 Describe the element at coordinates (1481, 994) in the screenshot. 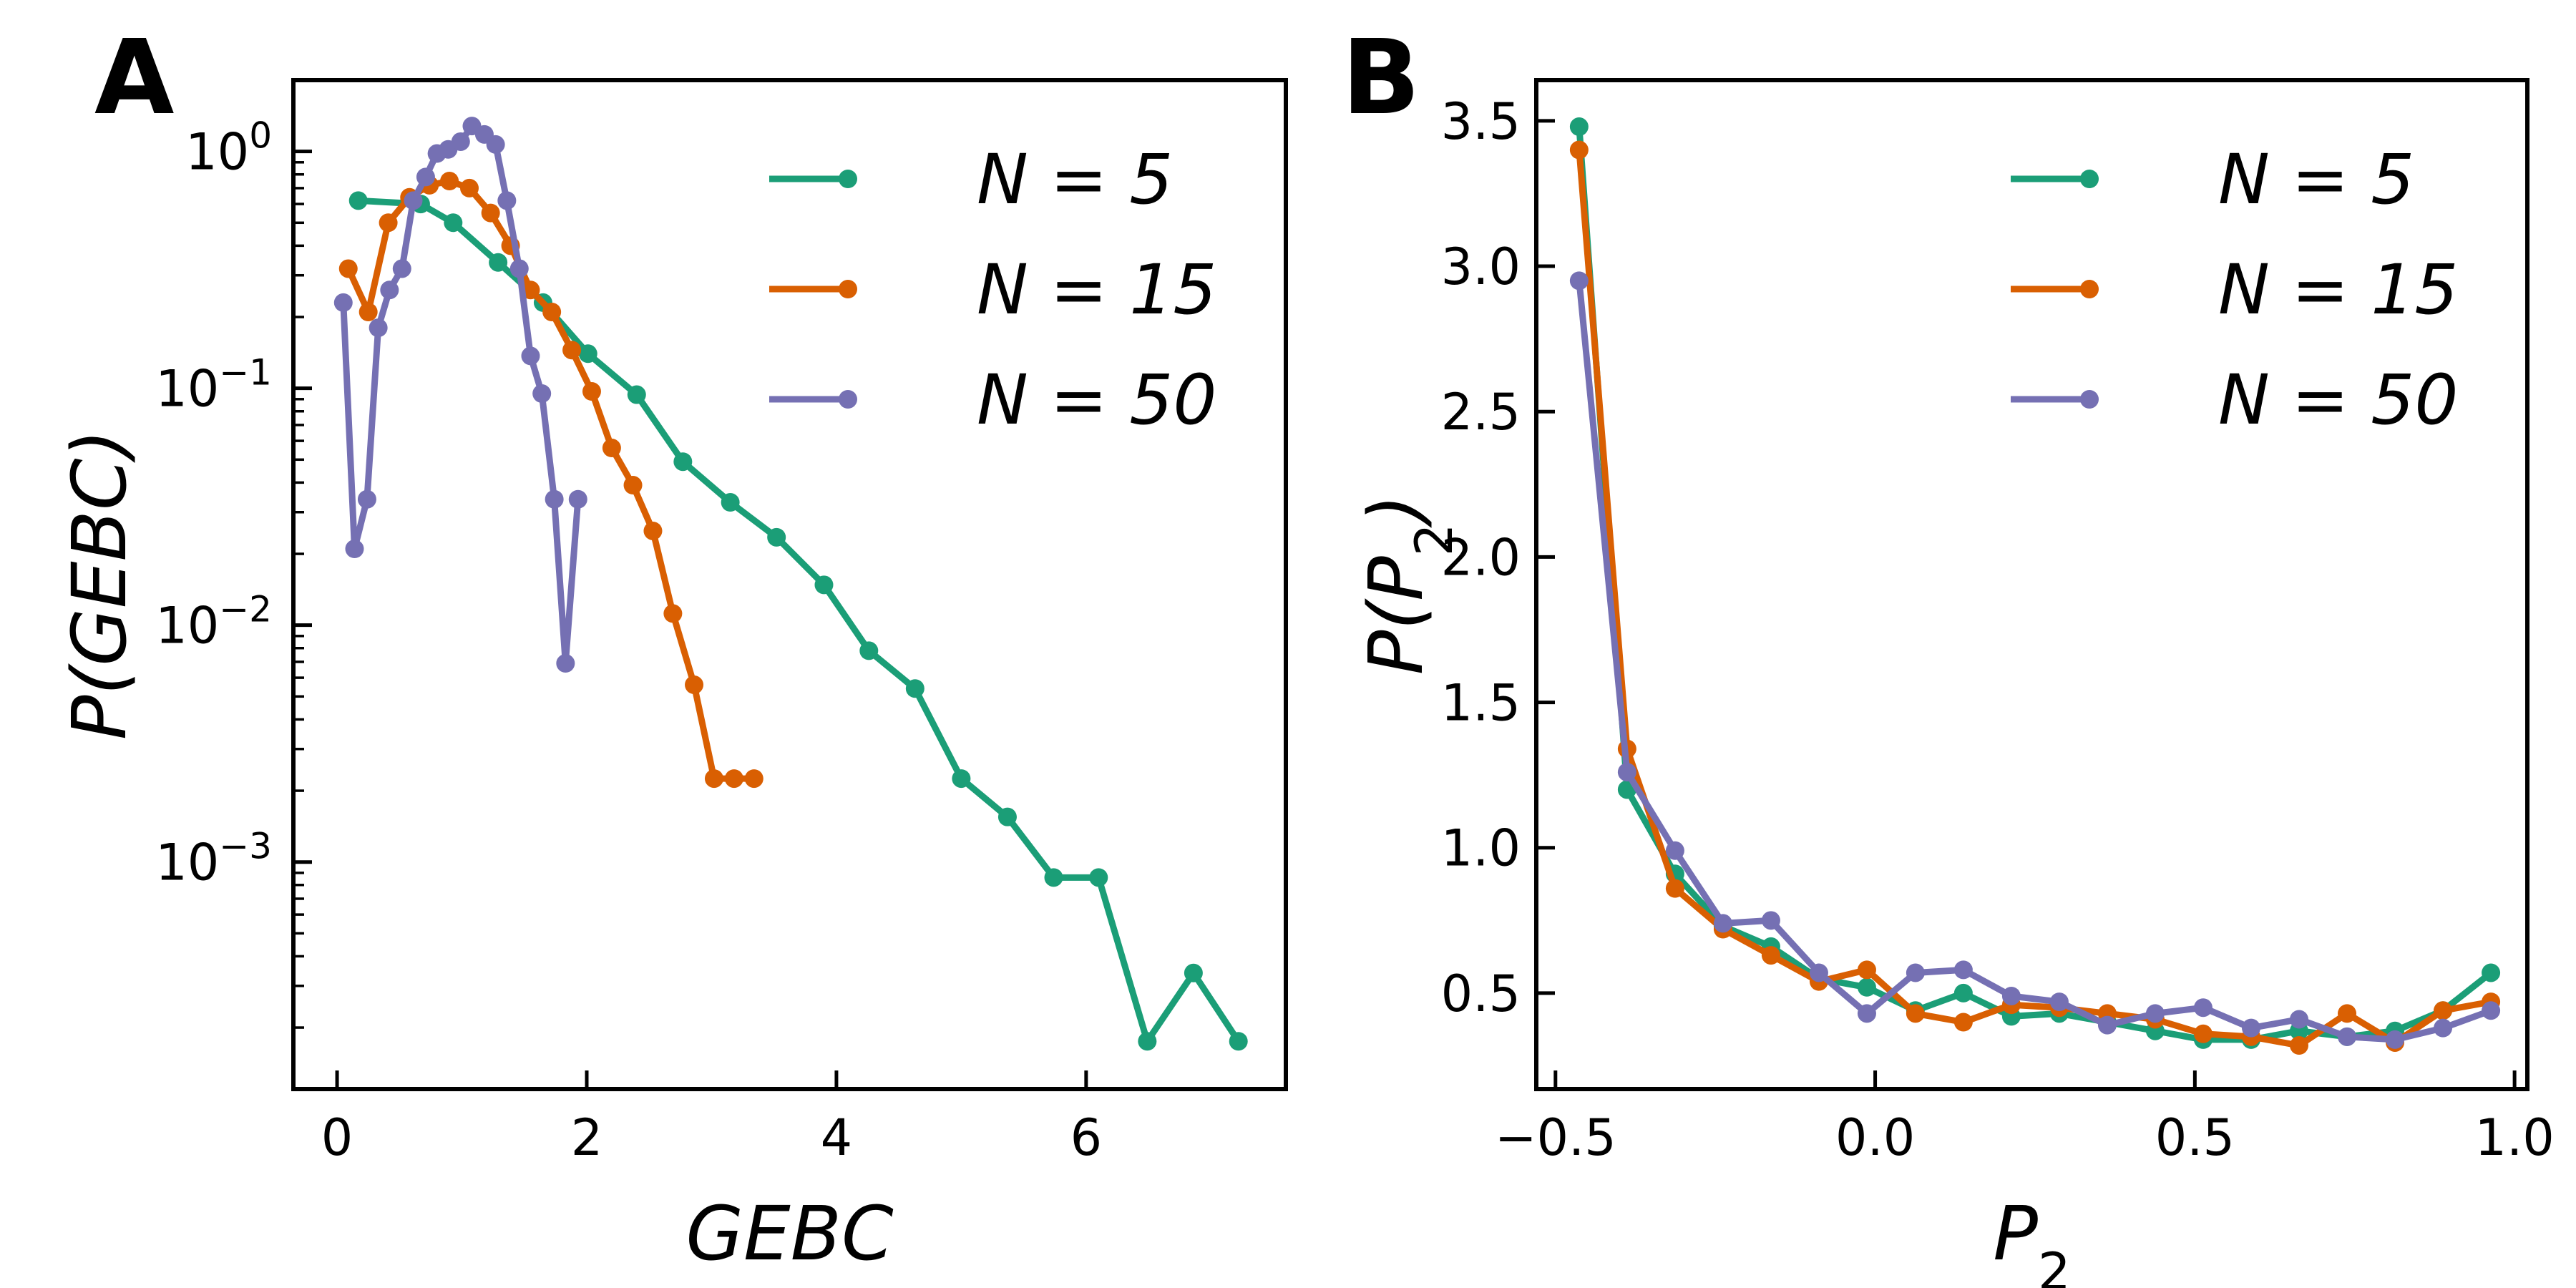

I see `panel-b-y-tick-label: 0.5` at that location.